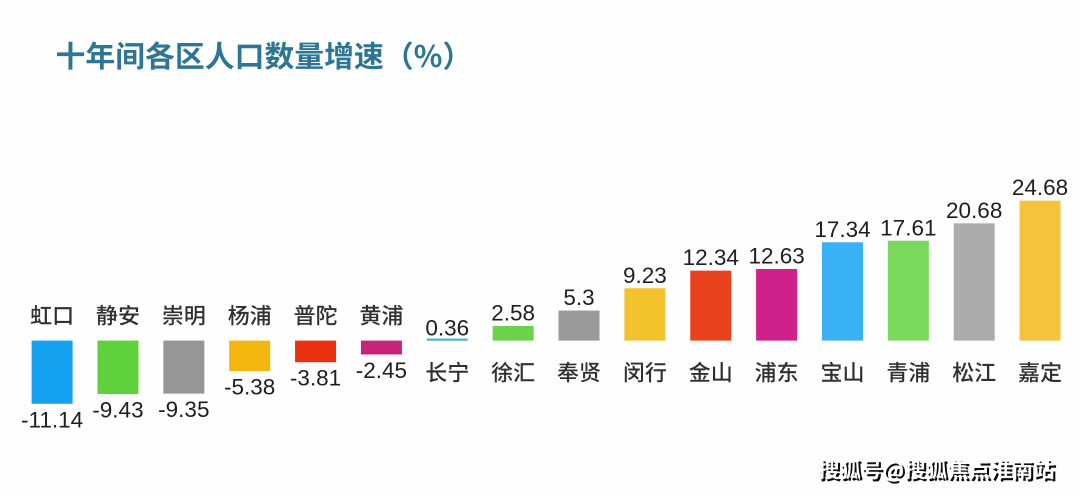 This screenshot has width=1080, height=496. Describe the element at coordinates (908, 227) in the screenshot. I see `svg-text: 17.61` at that location.